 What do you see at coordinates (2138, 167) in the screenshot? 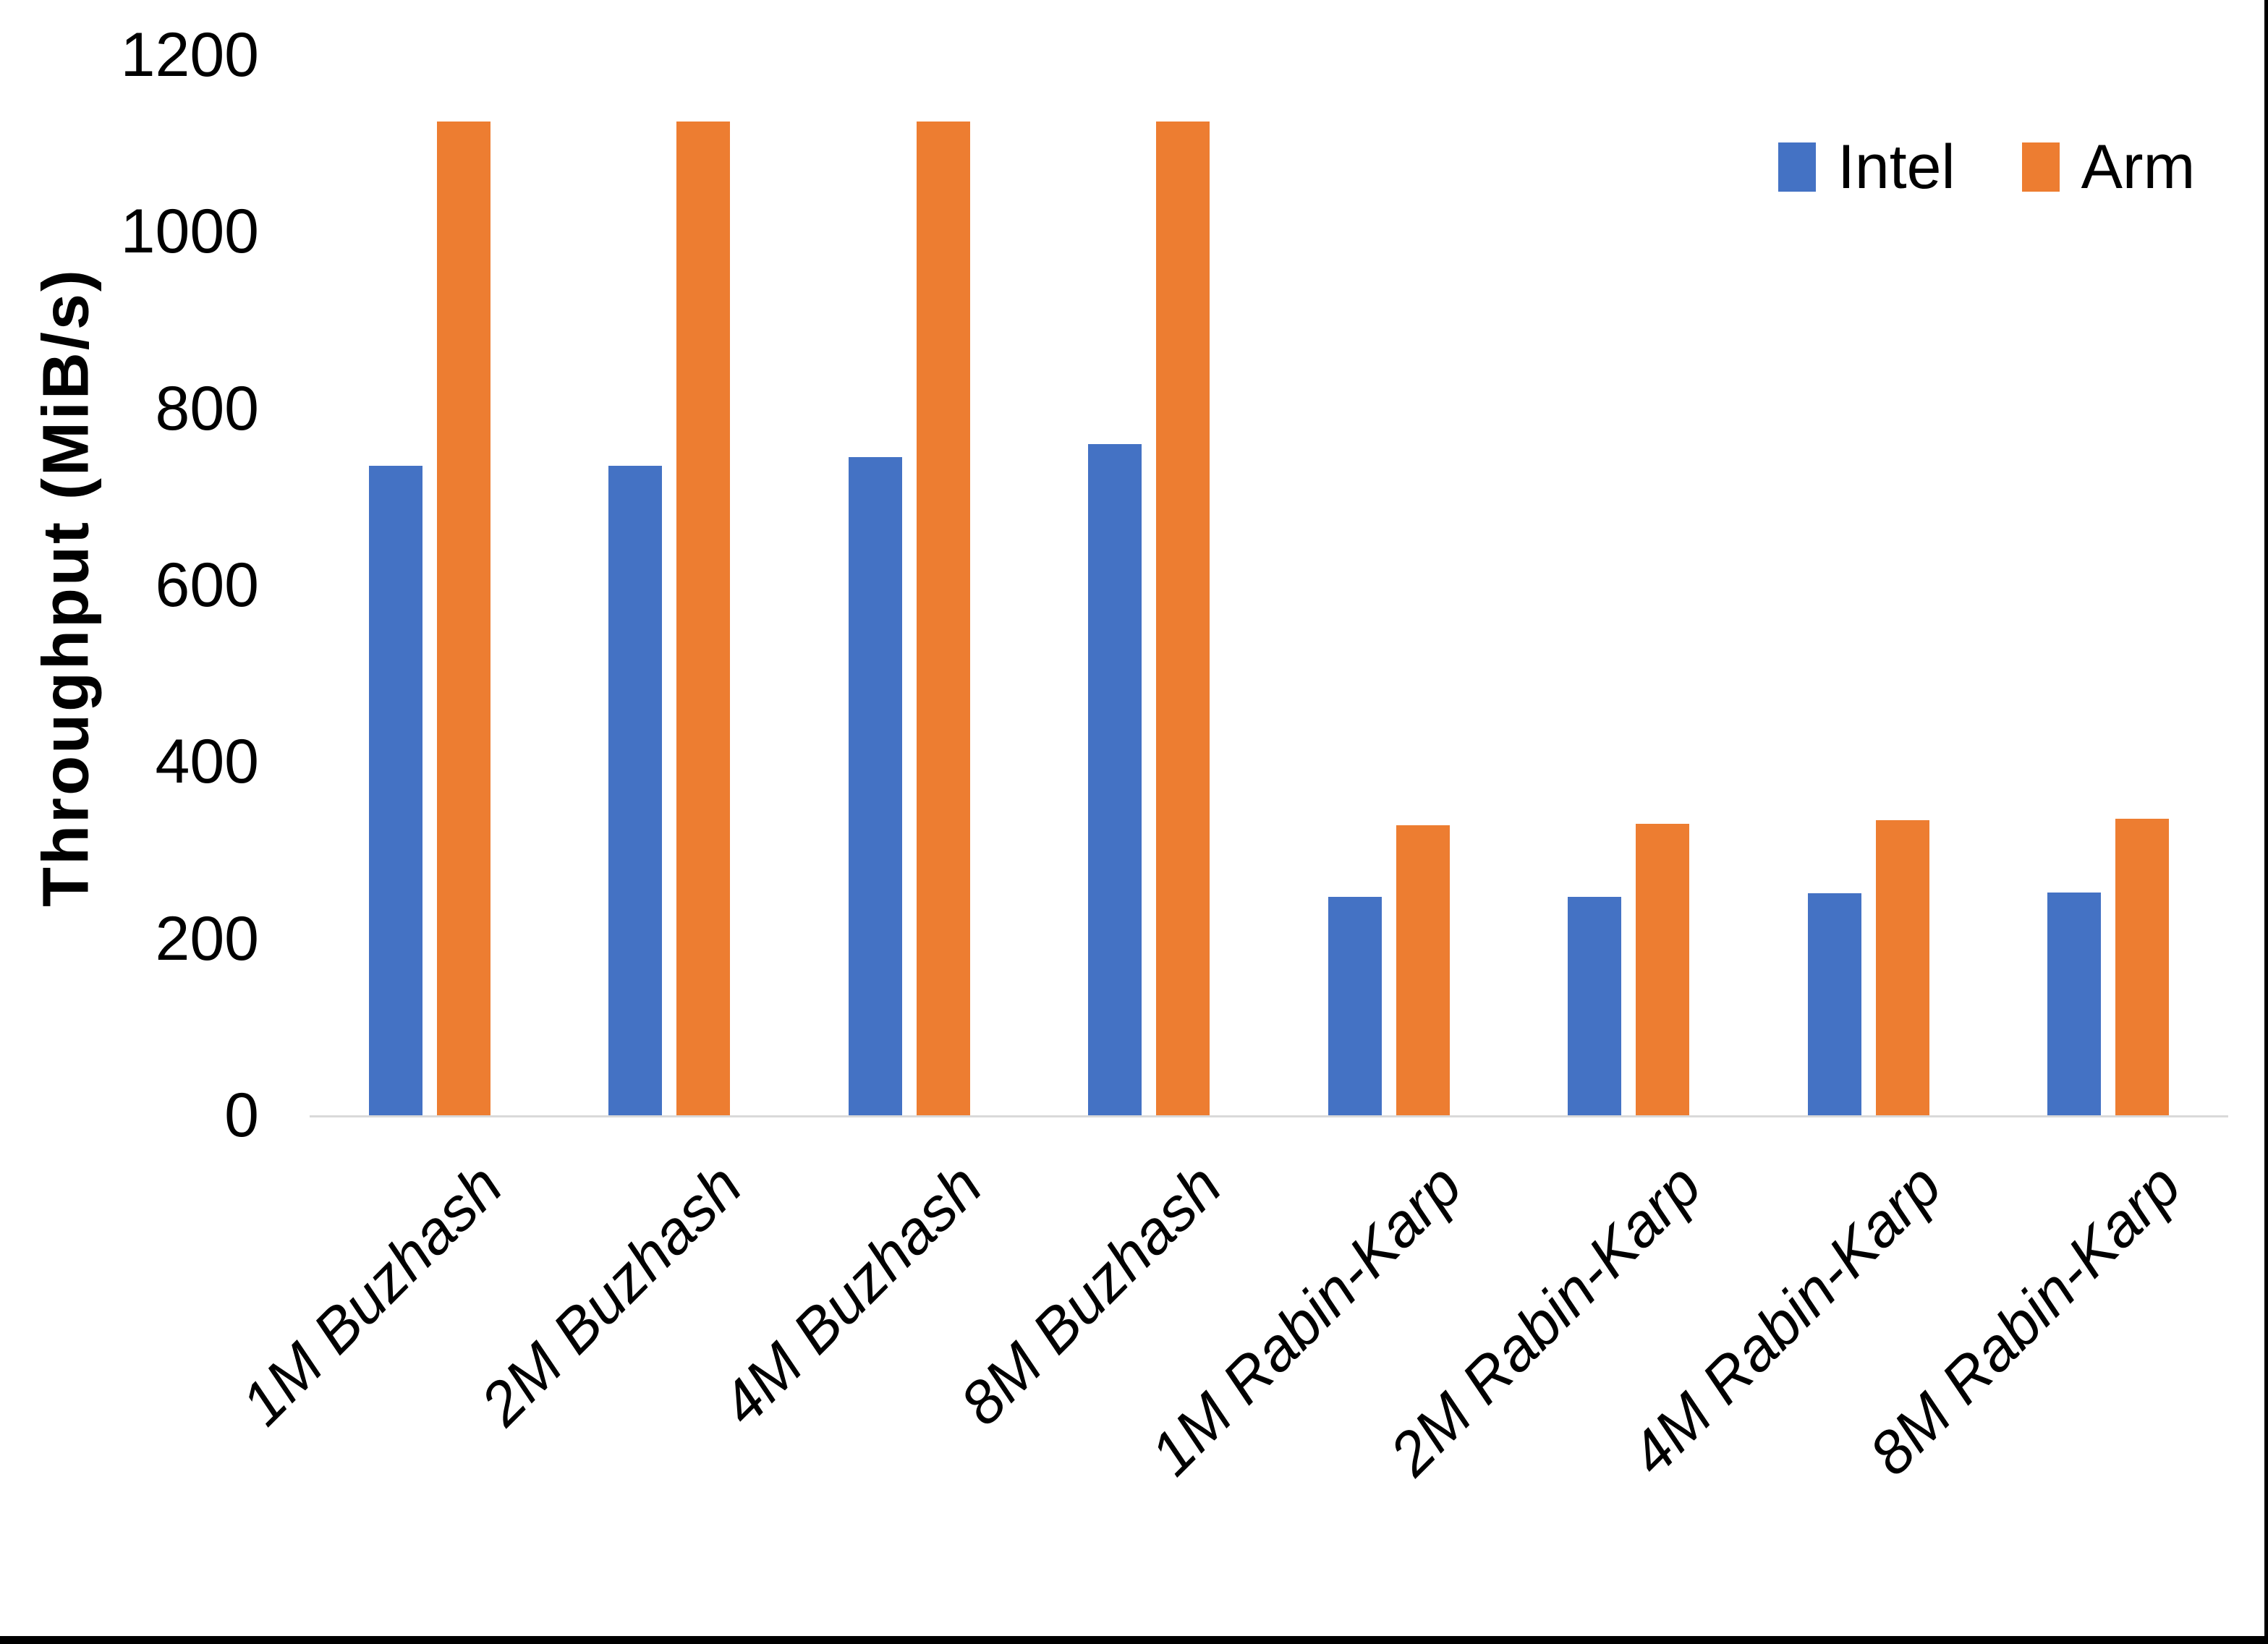
I see `legend-label-arm: Arm` at bounding box center [2138, 167].